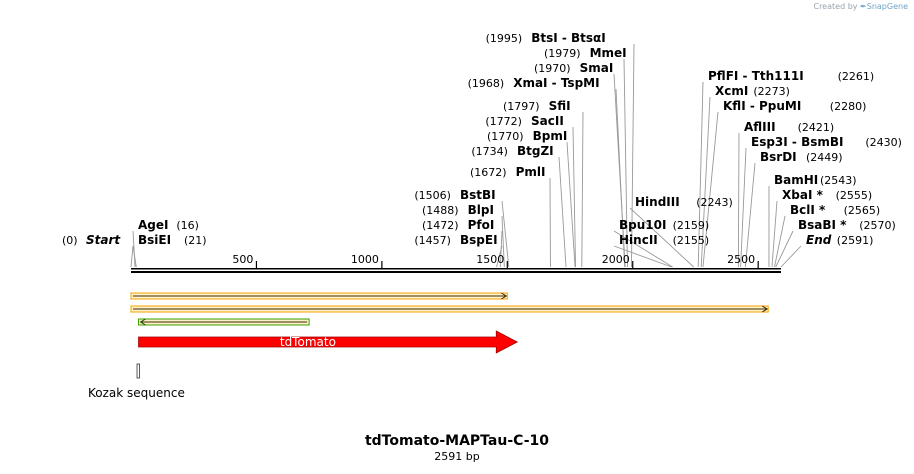  I want to click on snapgene-credit: Created by ✒SnapGene, so click(860, 6).